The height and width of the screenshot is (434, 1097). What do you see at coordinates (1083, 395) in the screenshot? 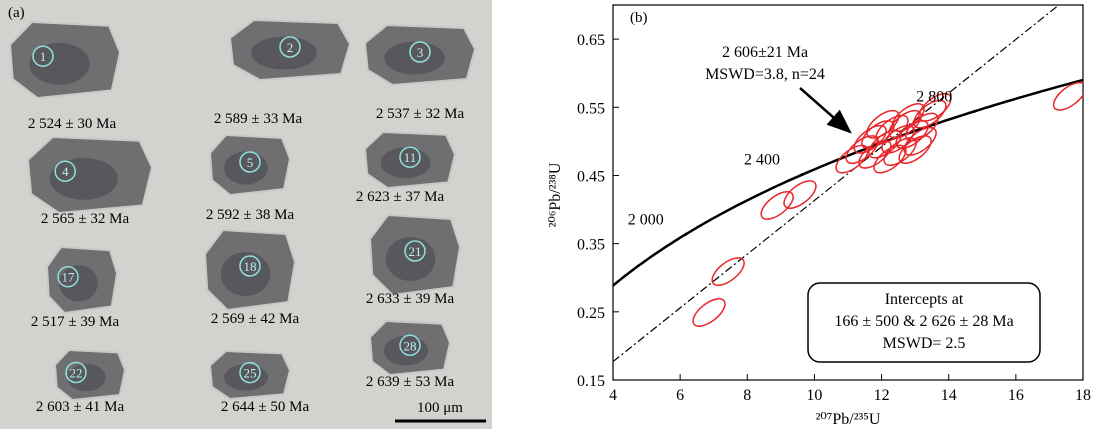
I see `x-tick-label: 18` at bounding box center [1083, 395].